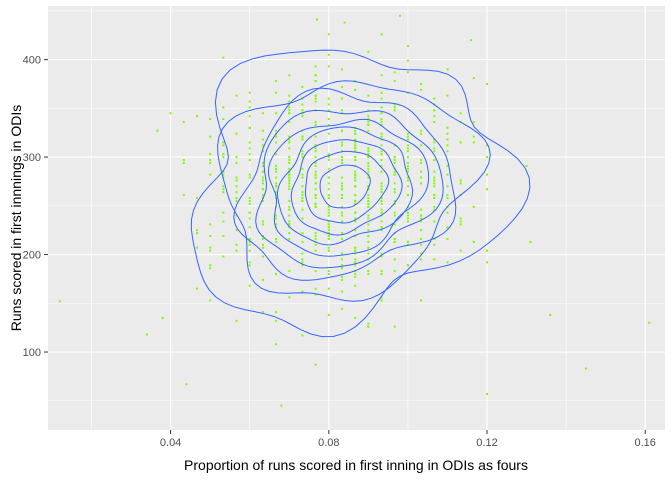 The width and height of the screenshot is (672, 480). I want to click on y-tick-label: 400, so click(32, 61).